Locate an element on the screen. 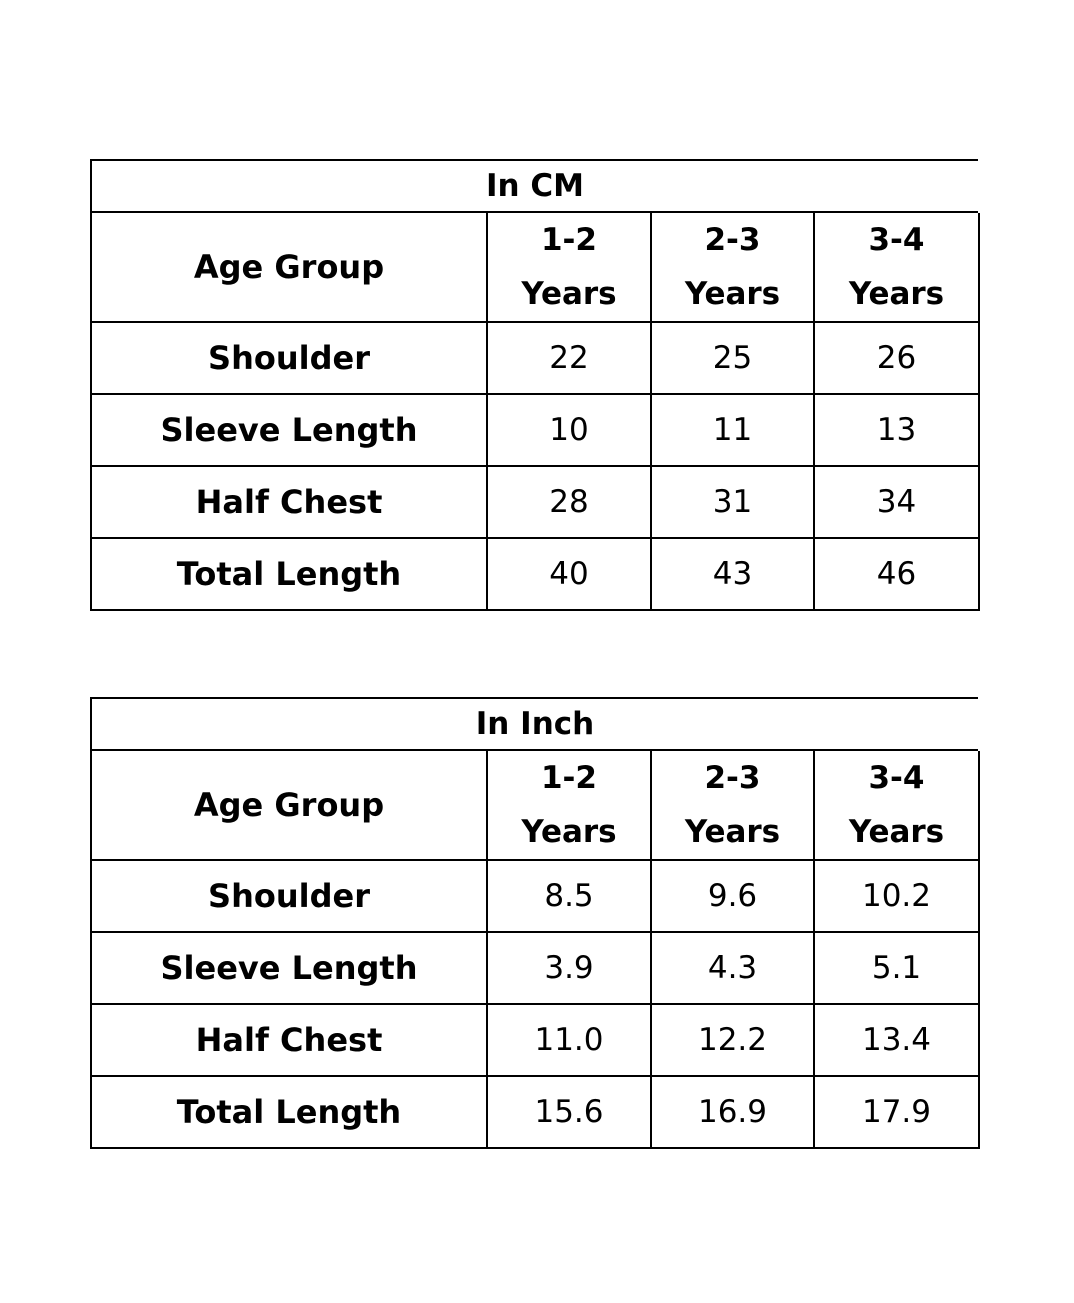 This screenshot has height=1303, width=1074. table-cell: 26 is located at coordinates (897, 359).